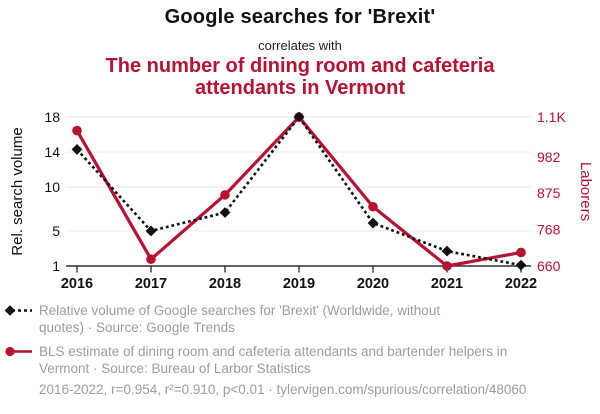  I want to click on right-tick-label: 875, so click(549, 193).